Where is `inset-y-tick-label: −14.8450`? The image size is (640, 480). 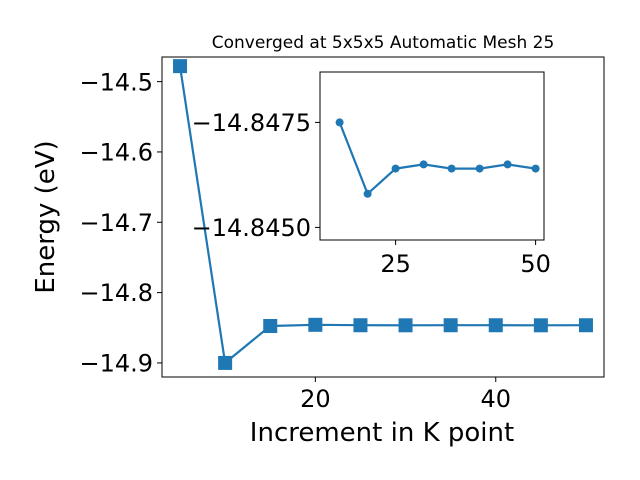
inset-y-tick-label: −14.8450 is located at coordinates (251, 228).